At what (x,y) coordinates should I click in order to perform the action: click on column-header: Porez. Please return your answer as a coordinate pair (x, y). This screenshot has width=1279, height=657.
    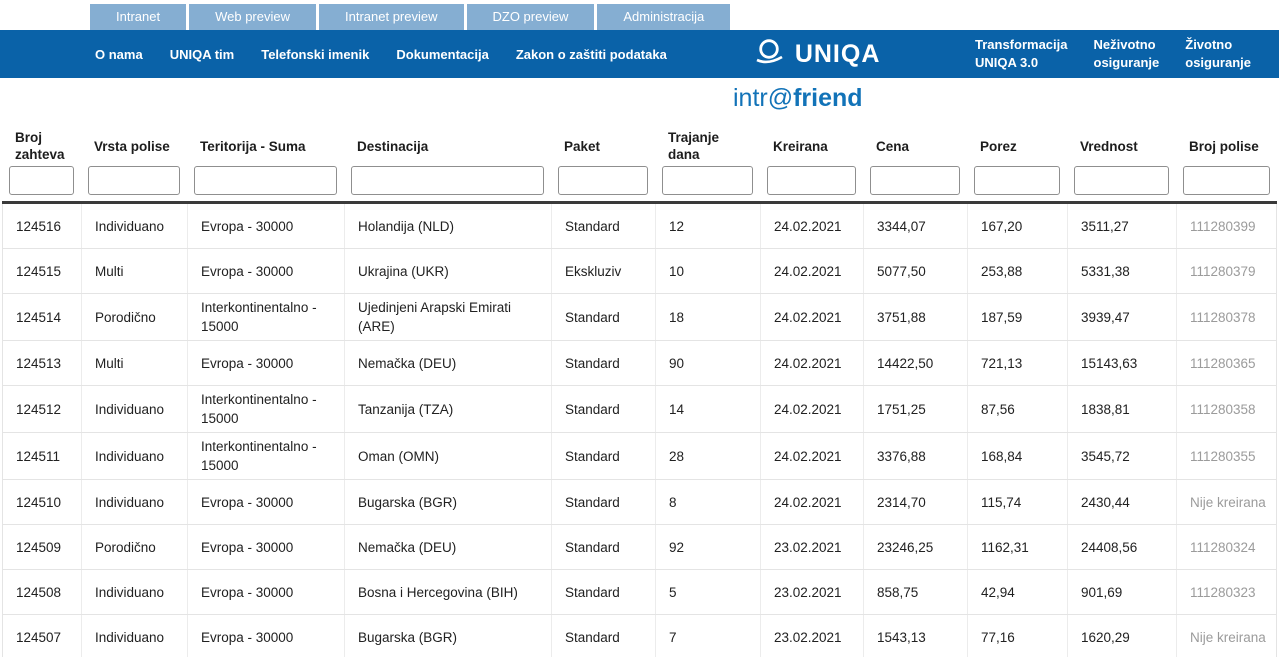
    Looking at the image, I should click on (998, 146).